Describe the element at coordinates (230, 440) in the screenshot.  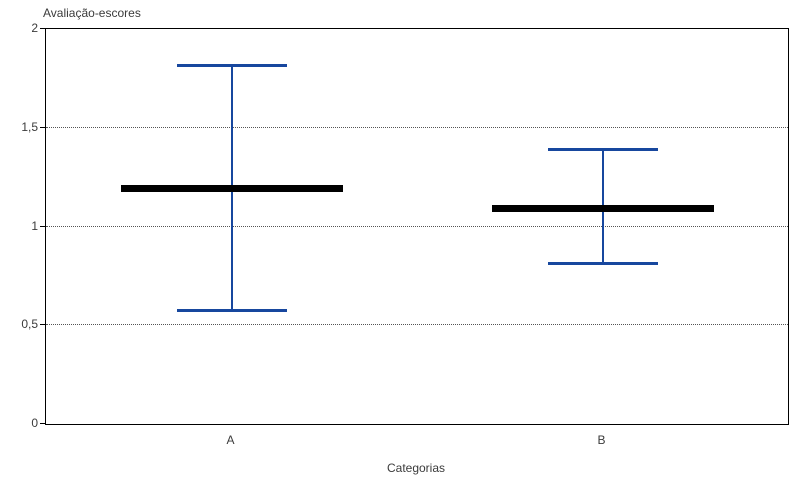
I see `x-tick-label-A: A` at that location.